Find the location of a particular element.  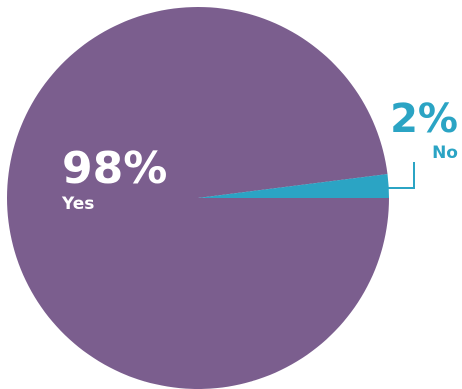

pie-slice-no is located at coordinates (293, 186).